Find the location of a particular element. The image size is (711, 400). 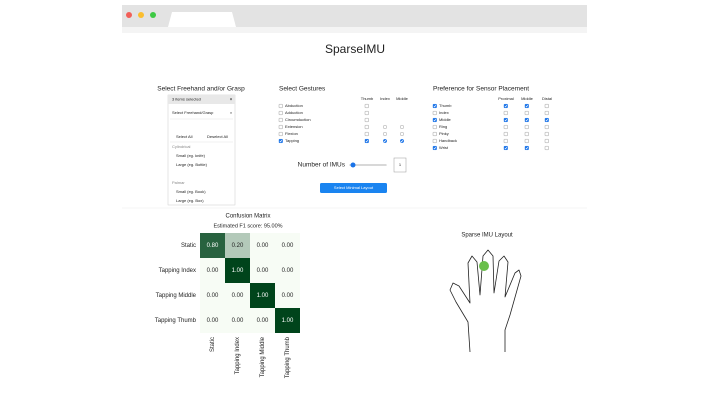

section-heading: Select Gestures is located at coordinates (302, 89).